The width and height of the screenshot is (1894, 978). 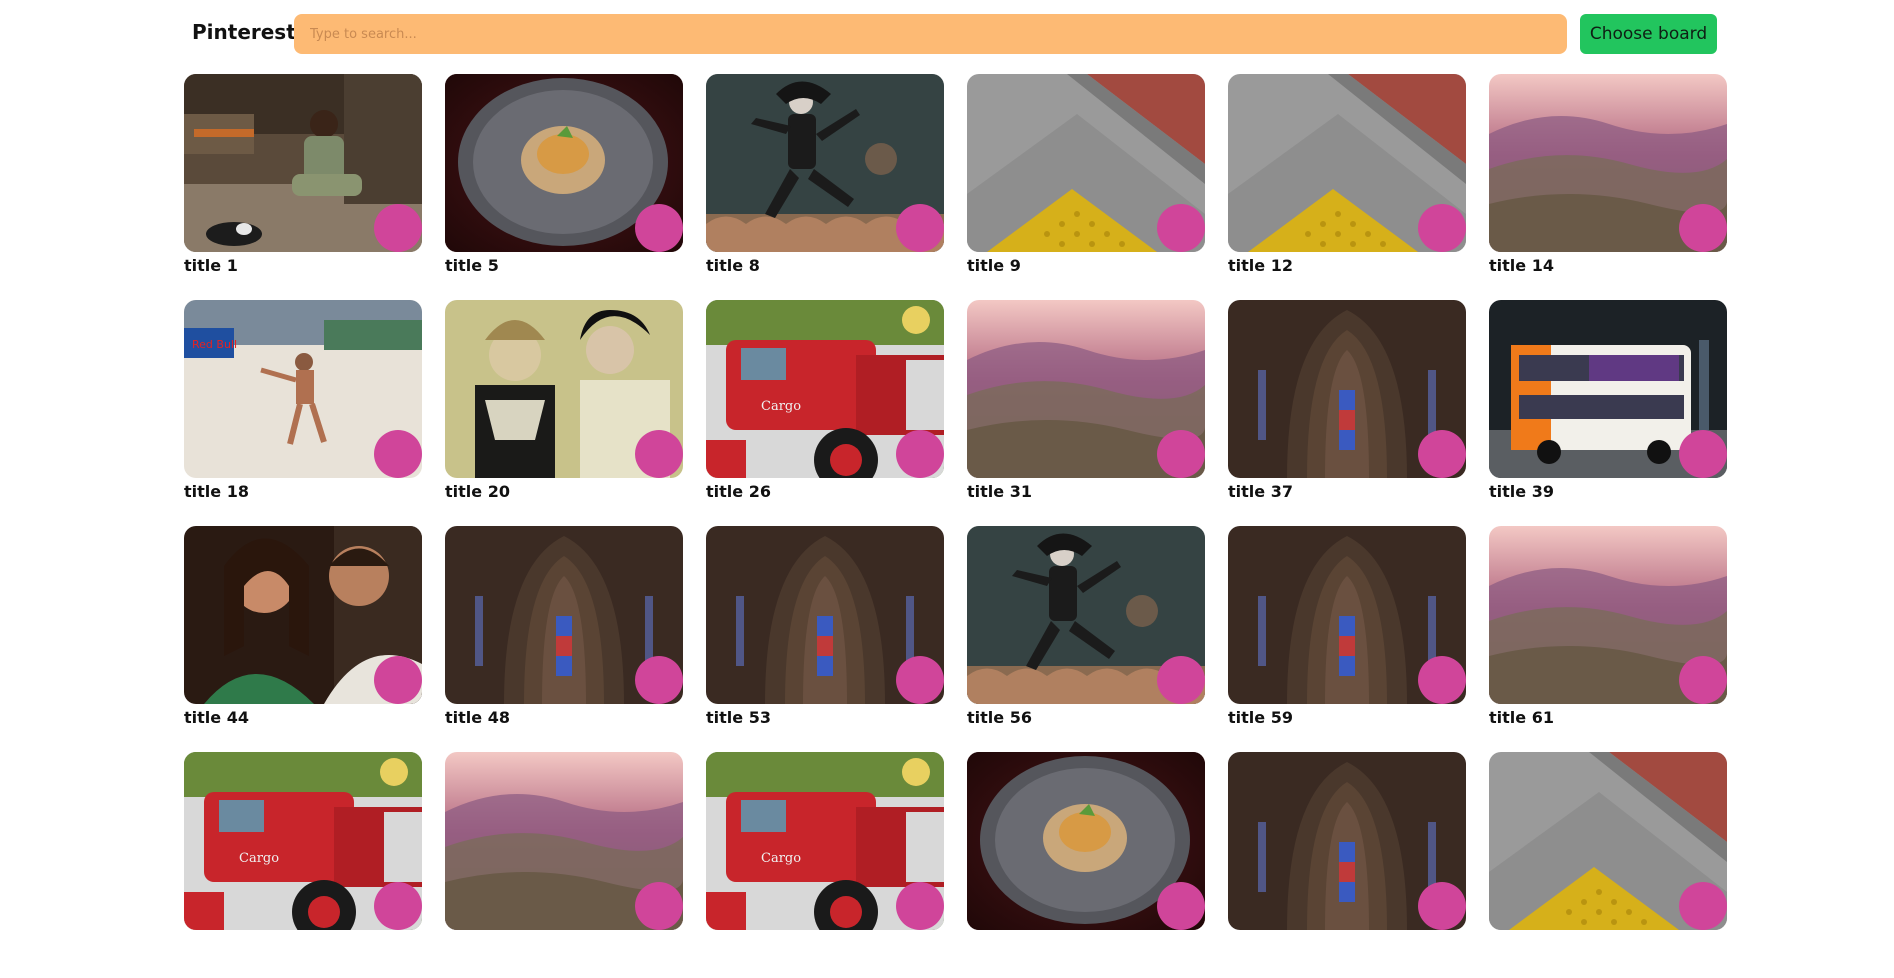 I want to click on pin-title: title 48, so click(x=477, y=717).